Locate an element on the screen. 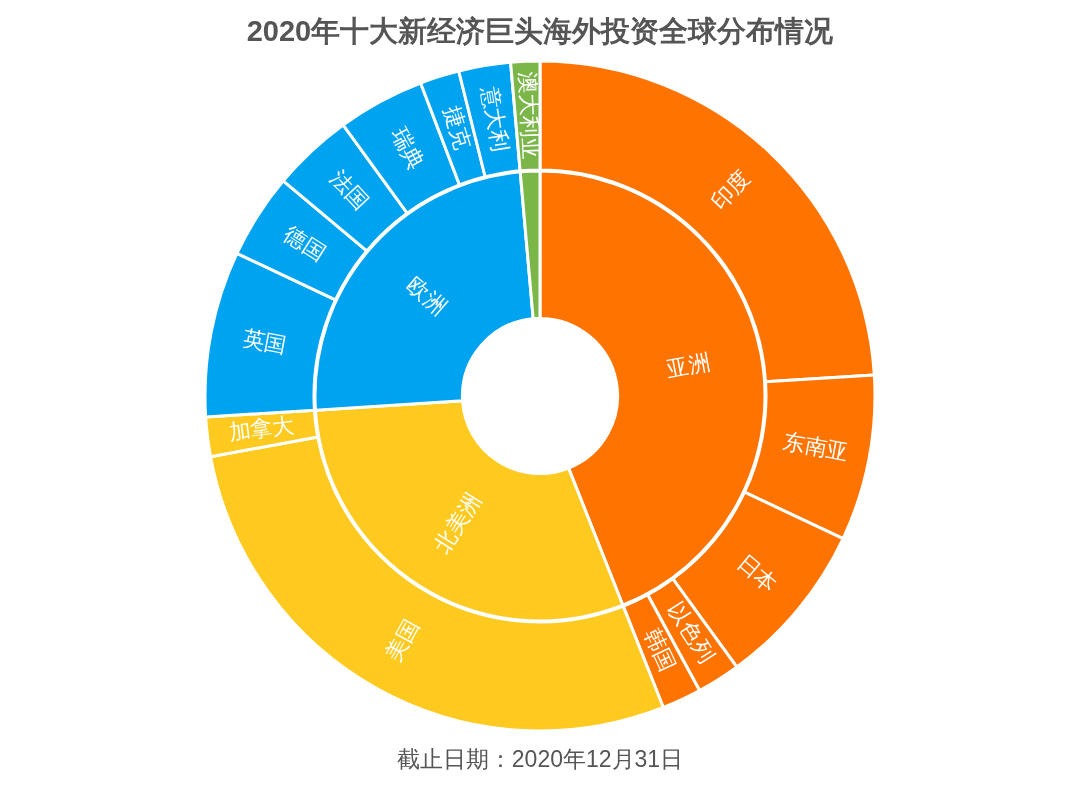 The image size is (1080, 797). chart-title: 2020年十大新经济巨头海外投资全球分布情况 is located at coordinates (540, 31).